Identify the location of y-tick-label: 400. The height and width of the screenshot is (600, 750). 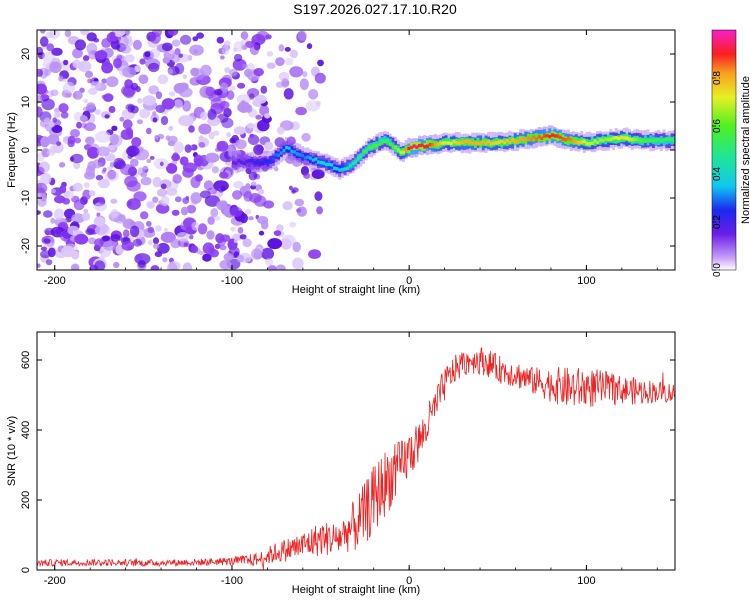
(26, 430).